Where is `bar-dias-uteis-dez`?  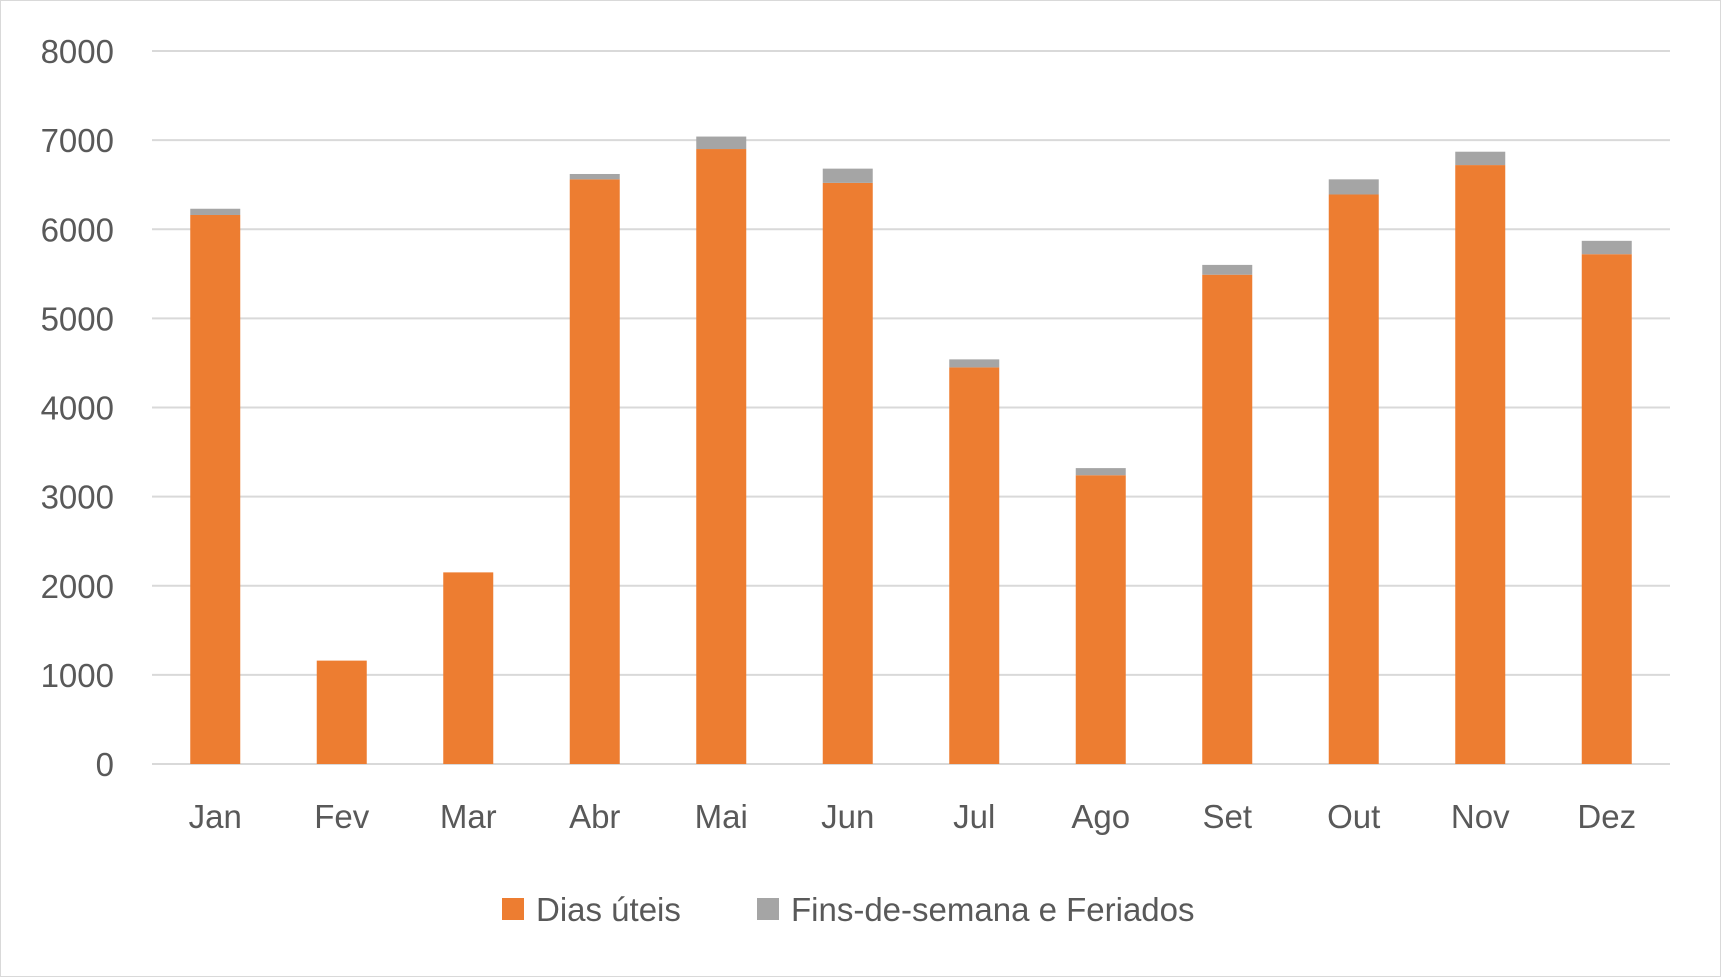
bar-dias-uteis-dez is located at coordinates (1606, 509).